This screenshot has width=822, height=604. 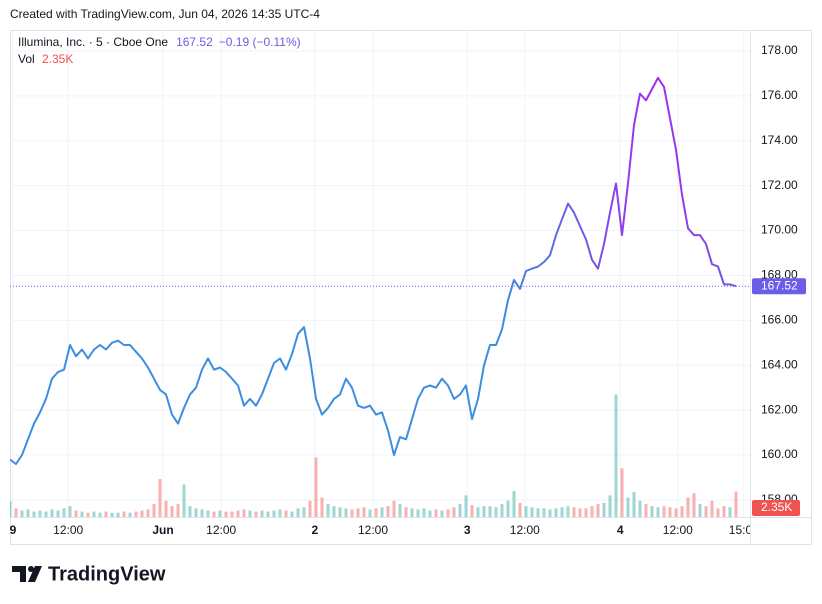 What do you see at coordinates (779, 454) in the screenshot?
I see `y-tick-label: 160.00` at bounding box center [779, 454].